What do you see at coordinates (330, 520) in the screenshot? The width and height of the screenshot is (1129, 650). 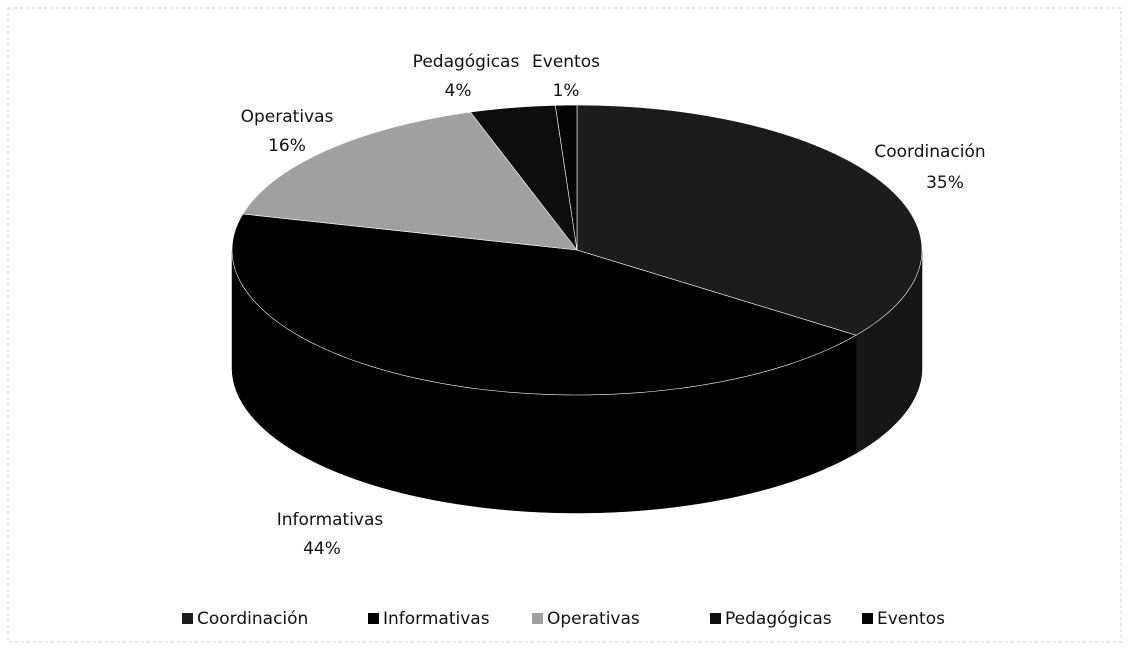 I see `data-label-name: Informativas` at bounding box center [330, 520].